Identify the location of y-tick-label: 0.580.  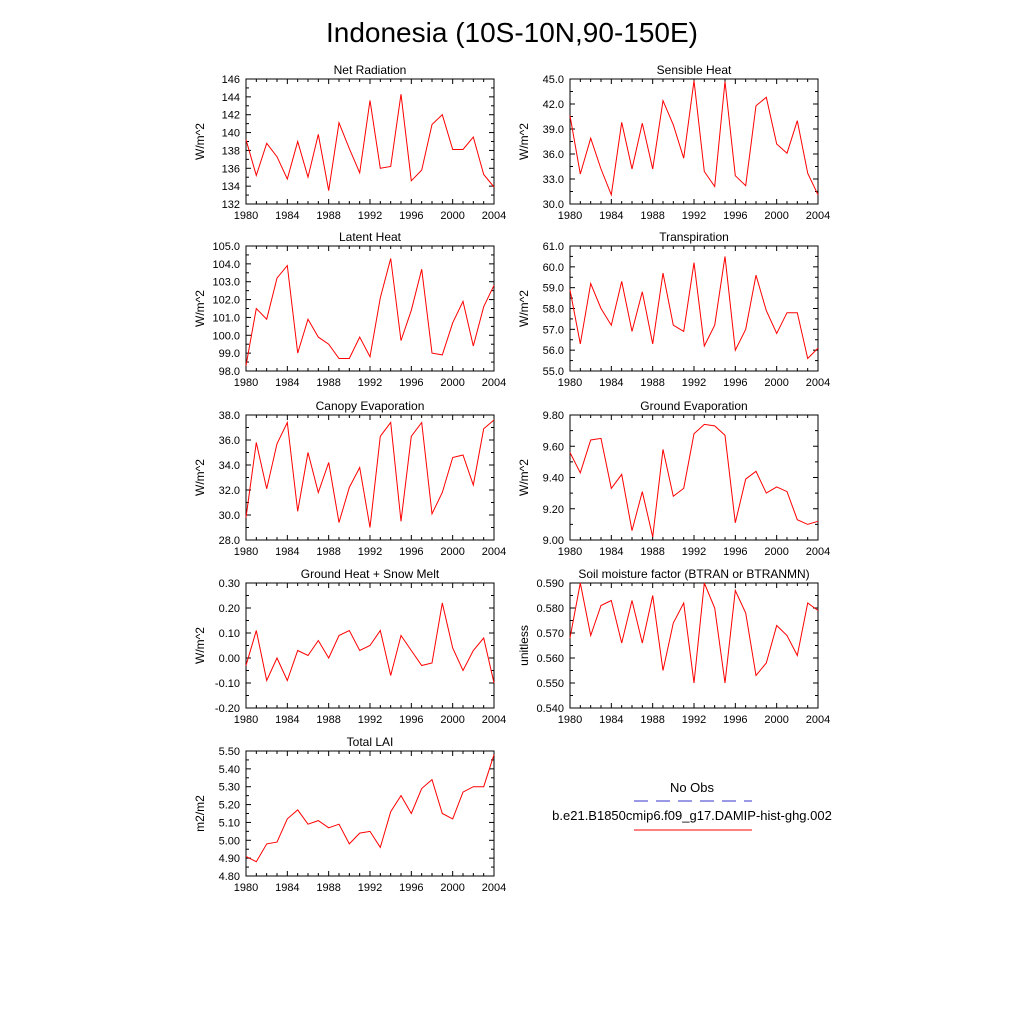
(550, 609).